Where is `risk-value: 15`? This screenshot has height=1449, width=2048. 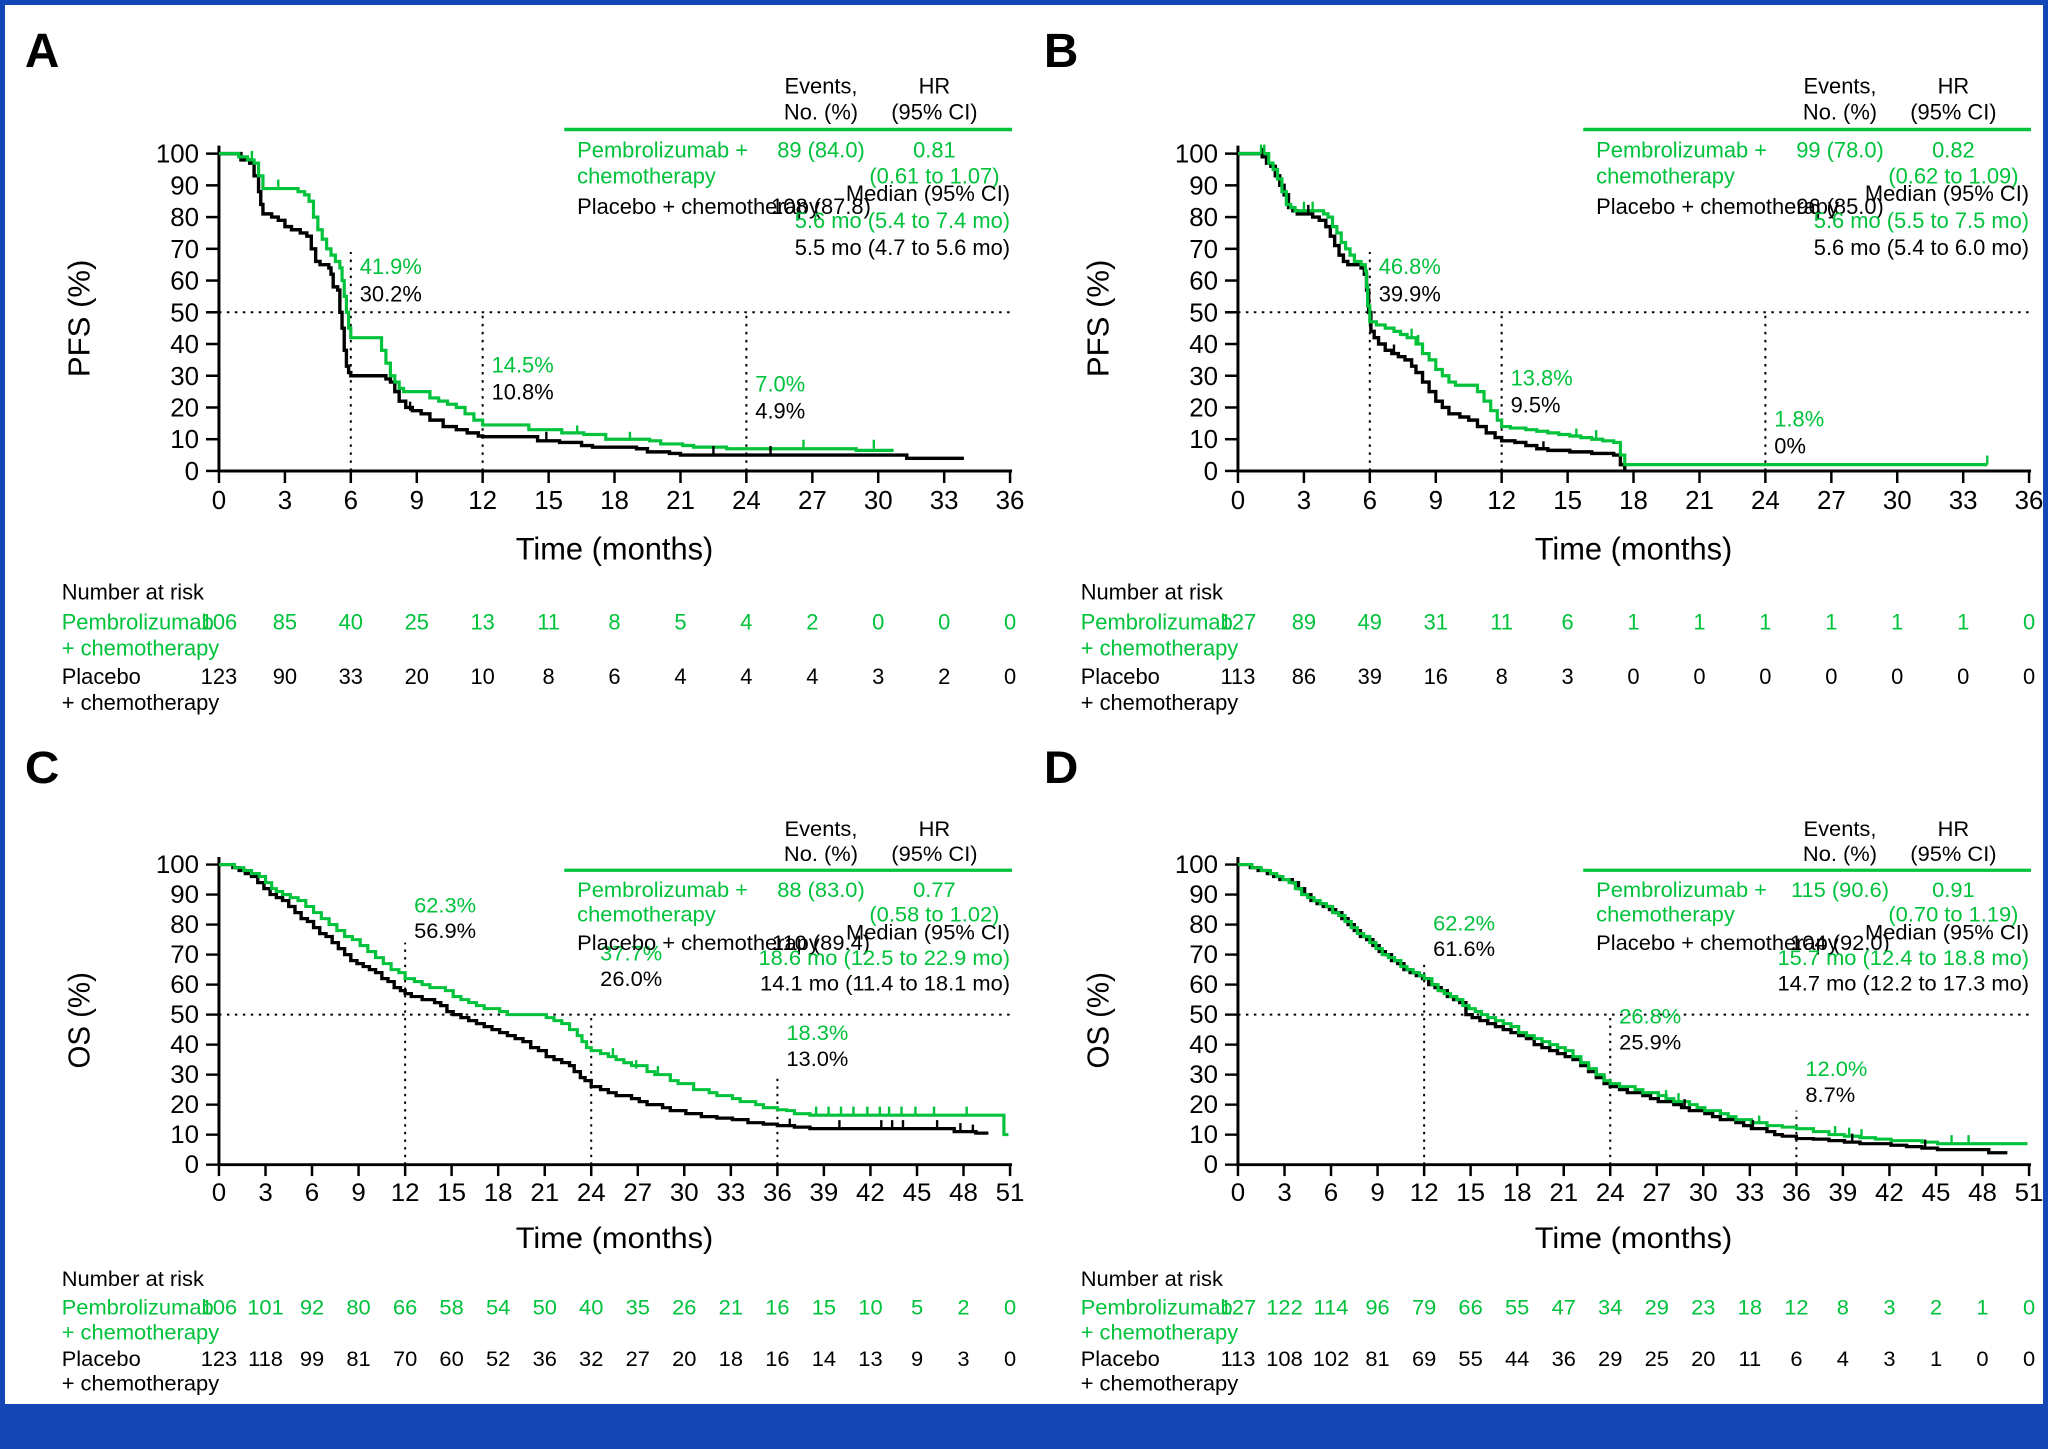 risk-value: 15 is located at coordinates (824, 1307).